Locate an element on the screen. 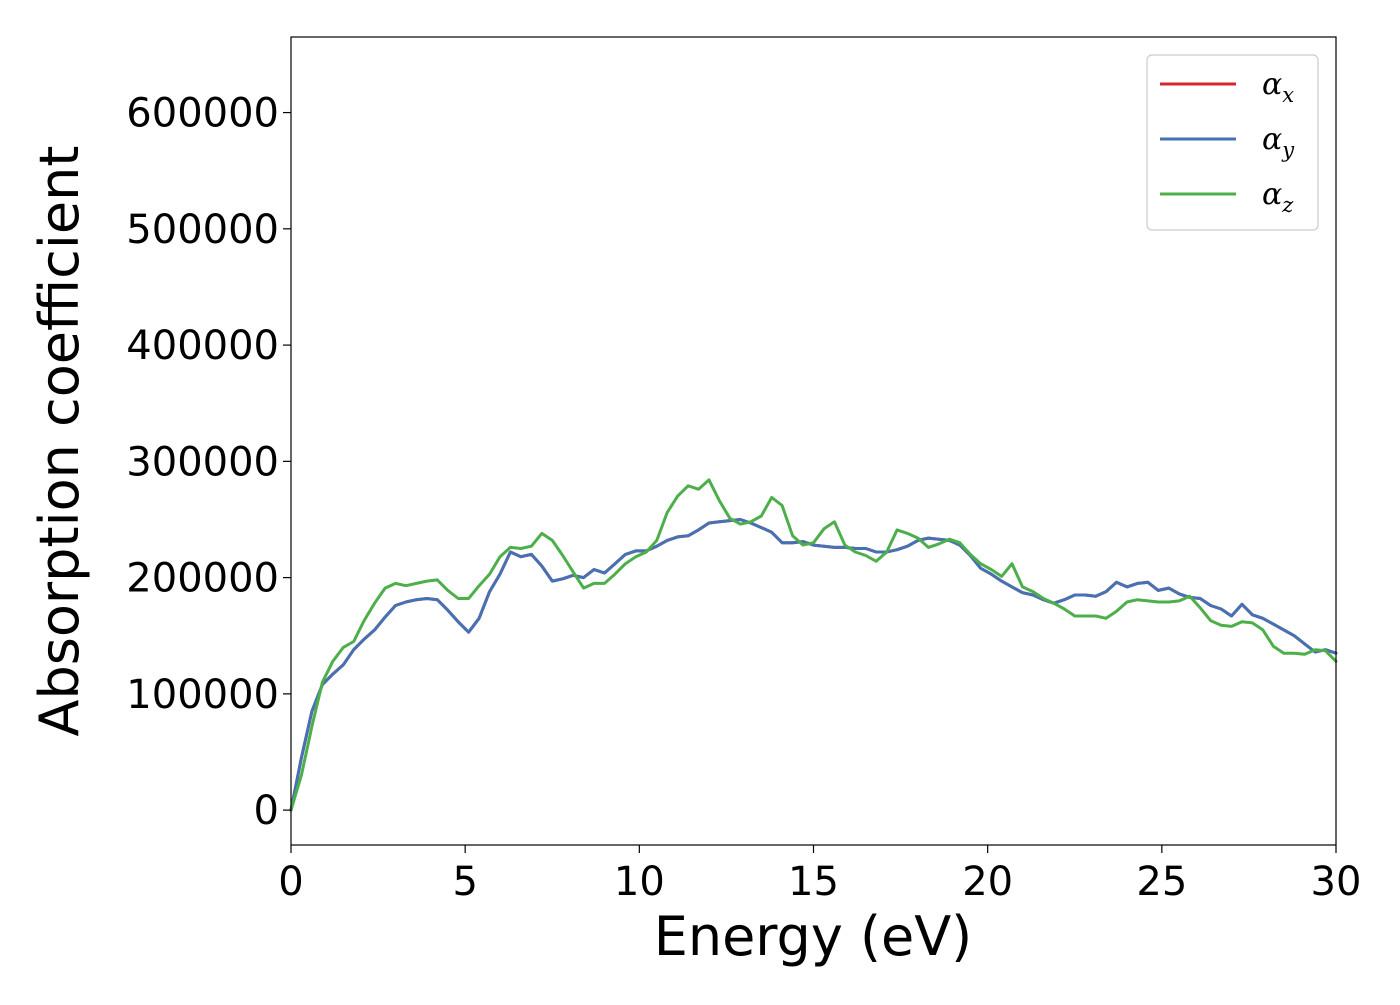 The width and height of the screenshot is (1400, 1005). legend-box is located at coordinates (1232, 142).